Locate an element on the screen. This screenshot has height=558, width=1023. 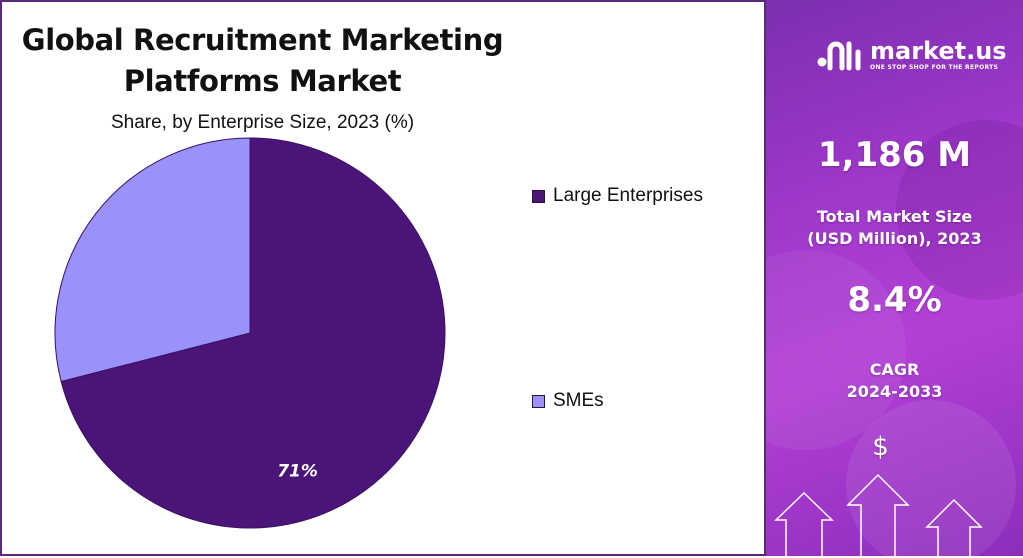
pie-slice-data-label: 71% is located at coordinates (297, 471).